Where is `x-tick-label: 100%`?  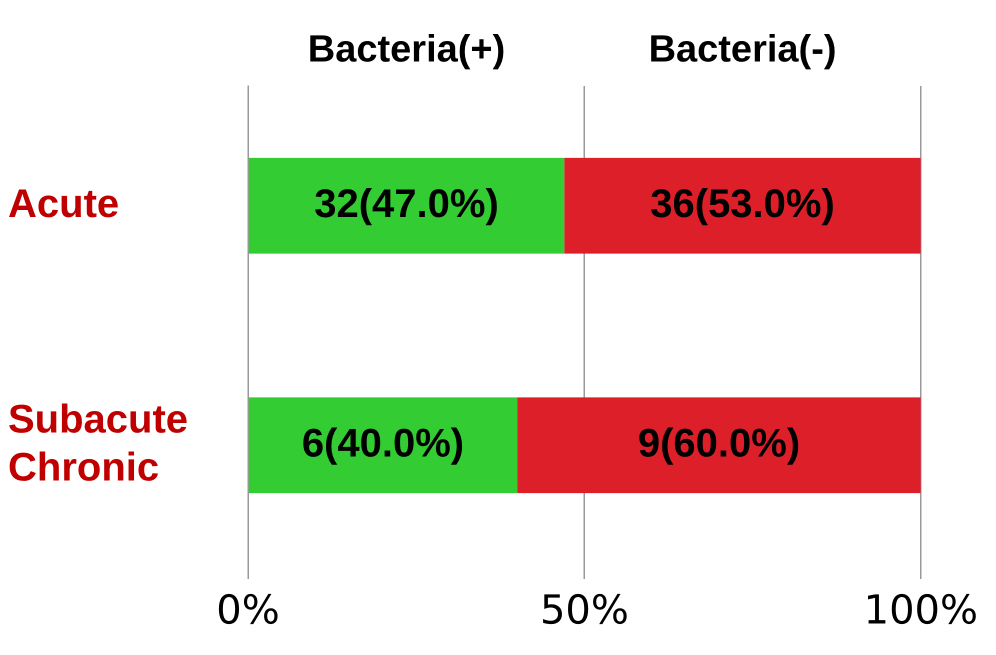
x-tick-label: 100% is located at coordinates (921, 610).